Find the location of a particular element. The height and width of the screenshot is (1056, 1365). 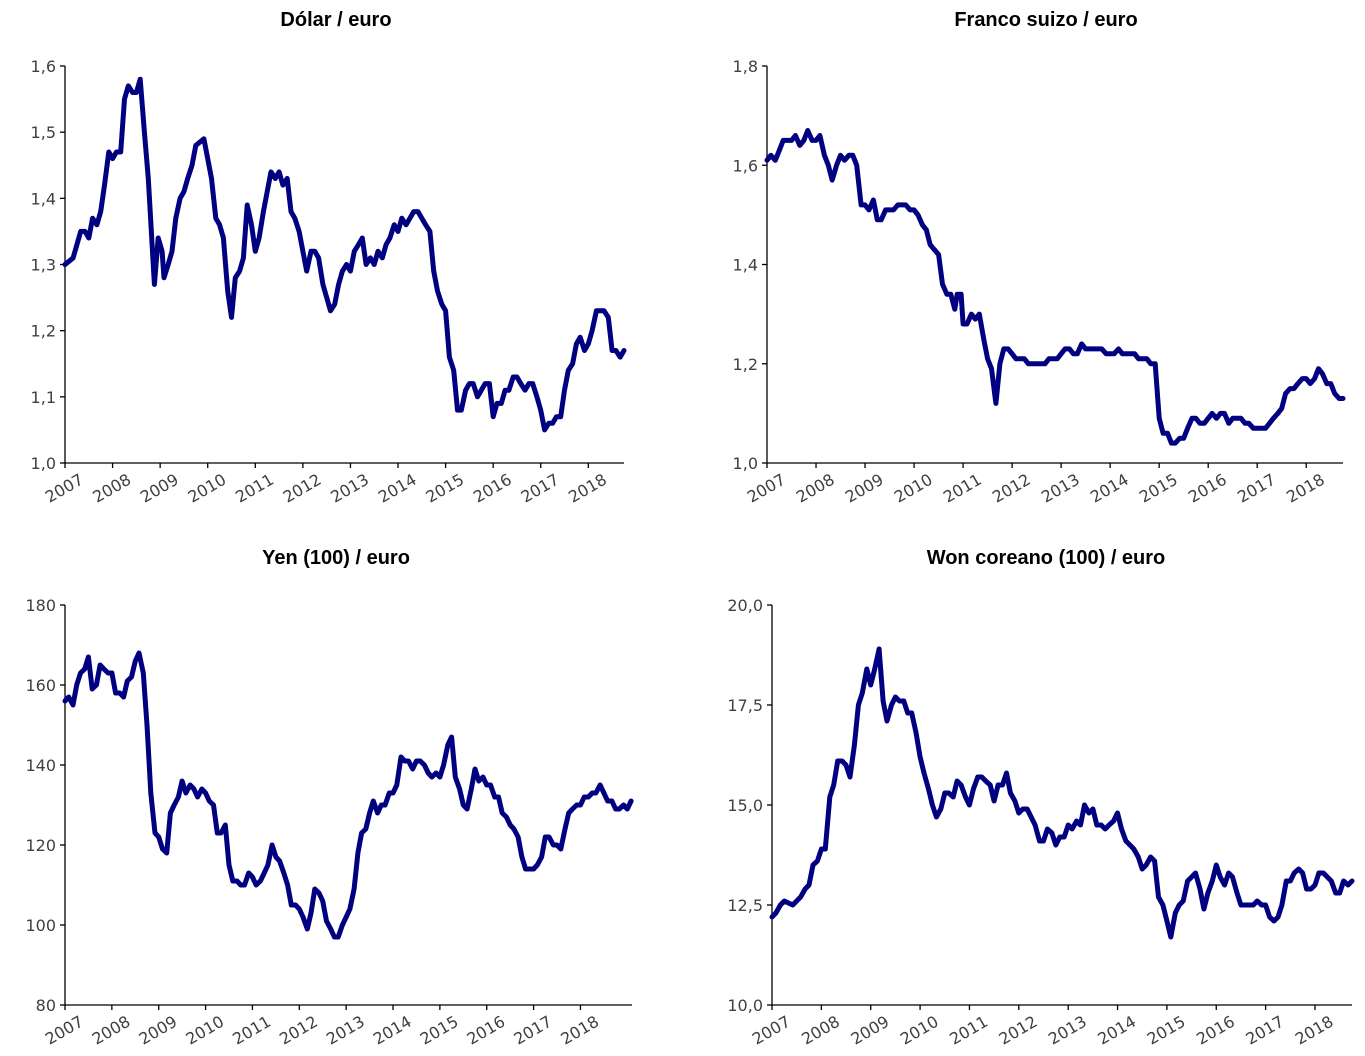

chart-title: Franco suizo / euro is located at coordinates (1045, 20).